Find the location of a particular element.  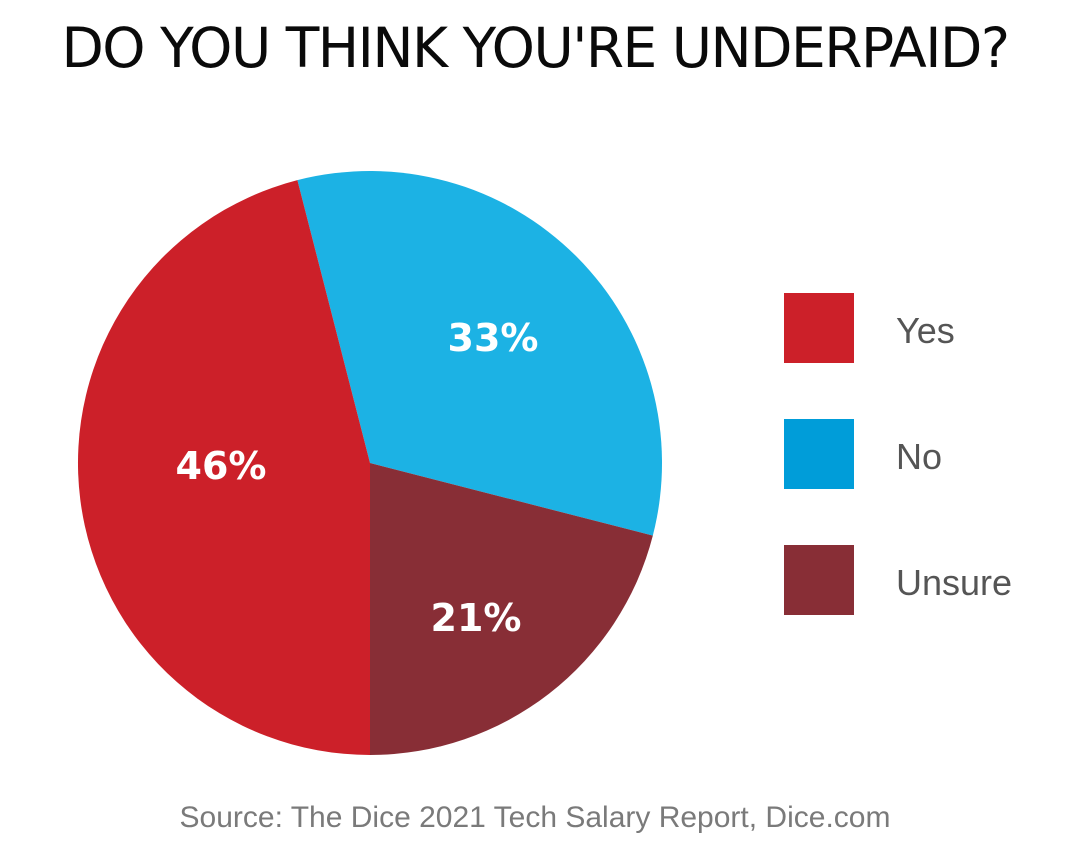

legend-label-no: No is located at coordinates (919, 456).